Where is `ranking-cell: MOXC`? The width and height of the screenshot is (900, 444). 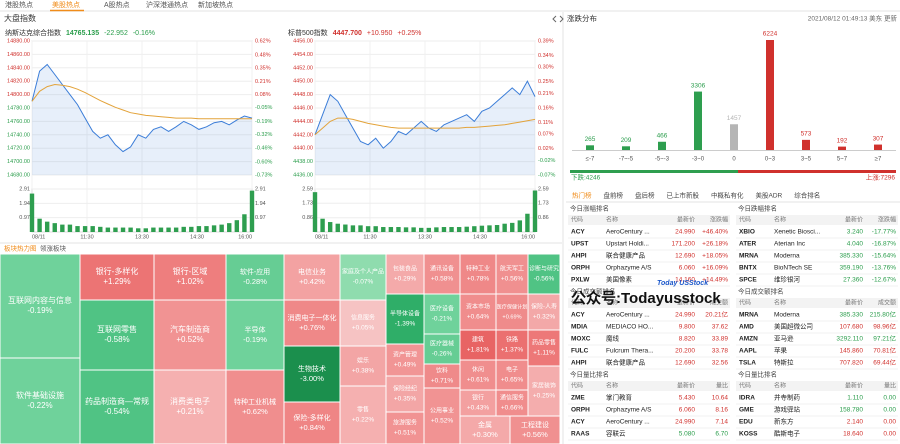 ranking-cell: MOXC is located at coordinates (581, 339).